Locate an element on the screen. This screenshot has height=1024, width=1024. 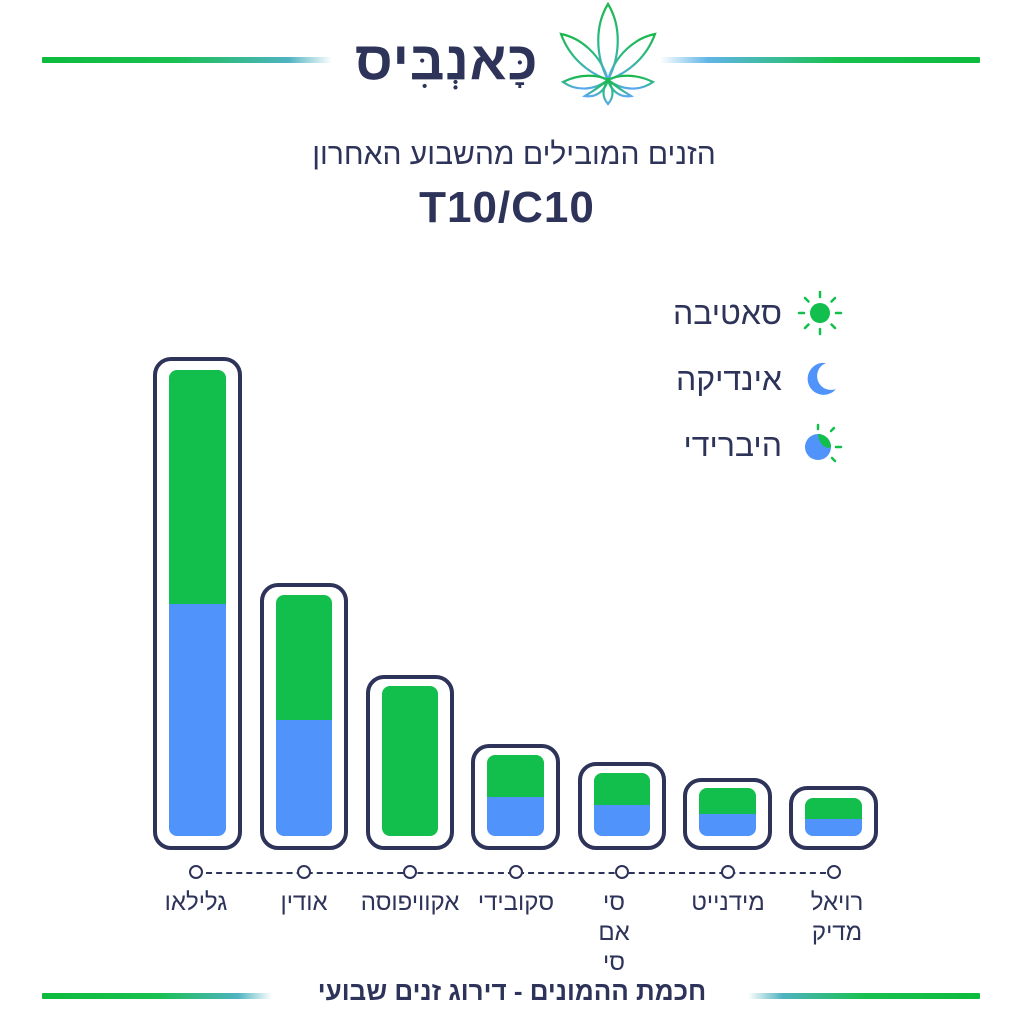
legend-item-indica: אינדיקה is located at coordinates (758, 379).